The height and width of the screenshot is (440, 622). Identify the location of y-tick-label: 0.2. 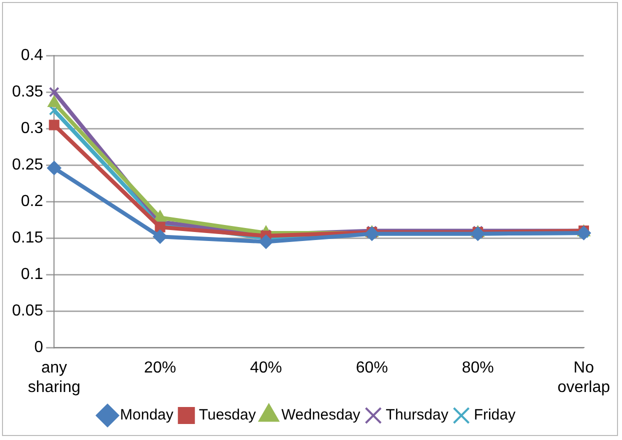
(32, 201).